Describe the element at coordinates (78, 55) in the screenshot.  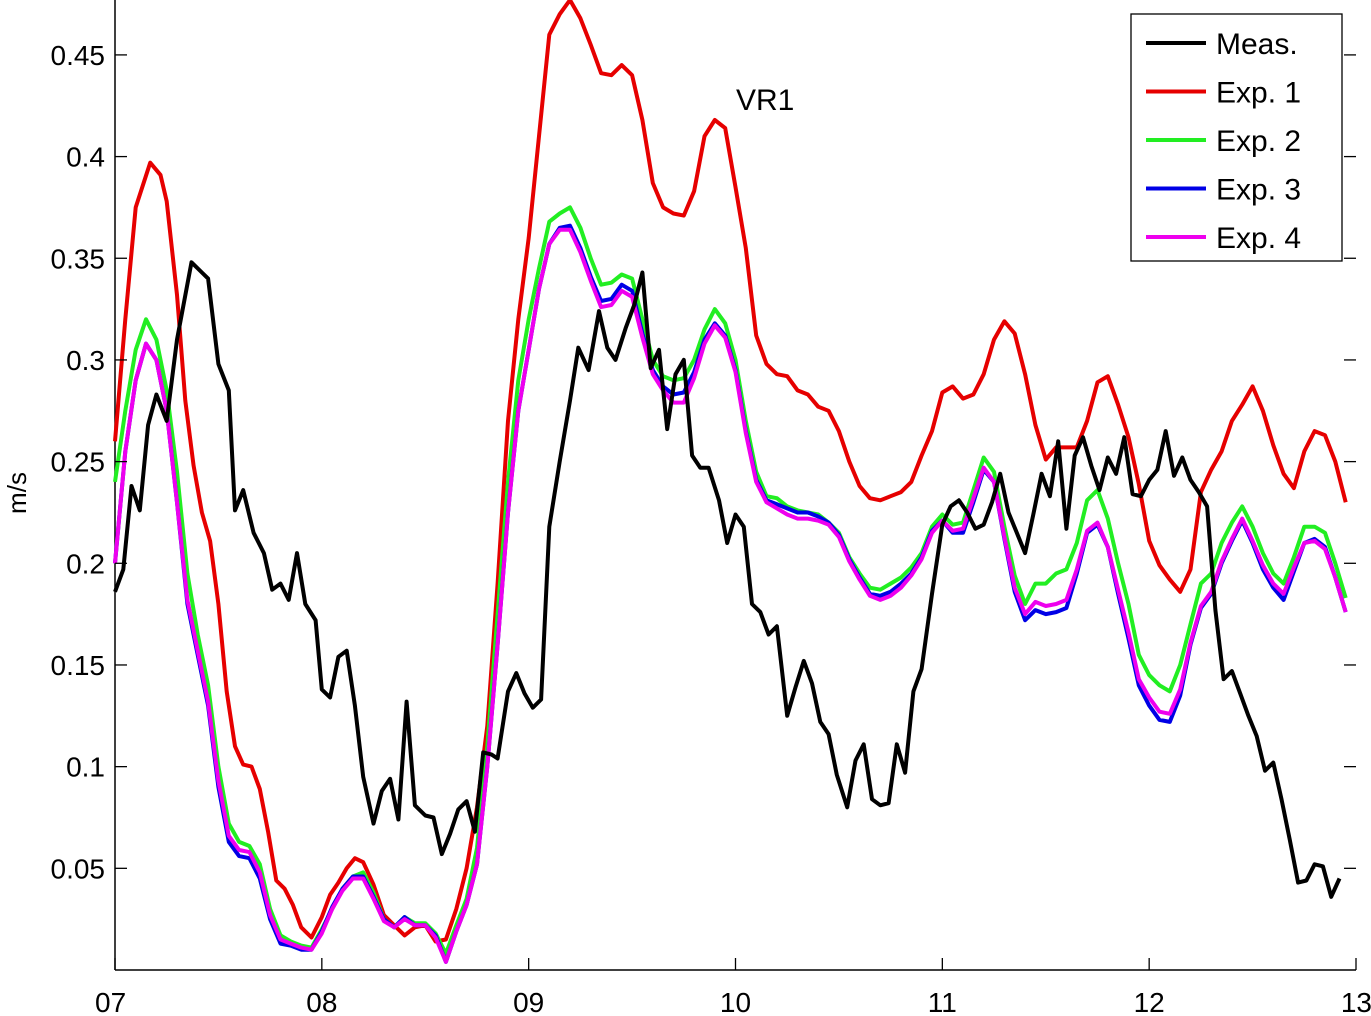
I see `y-tick-label: 0.45` at that location.